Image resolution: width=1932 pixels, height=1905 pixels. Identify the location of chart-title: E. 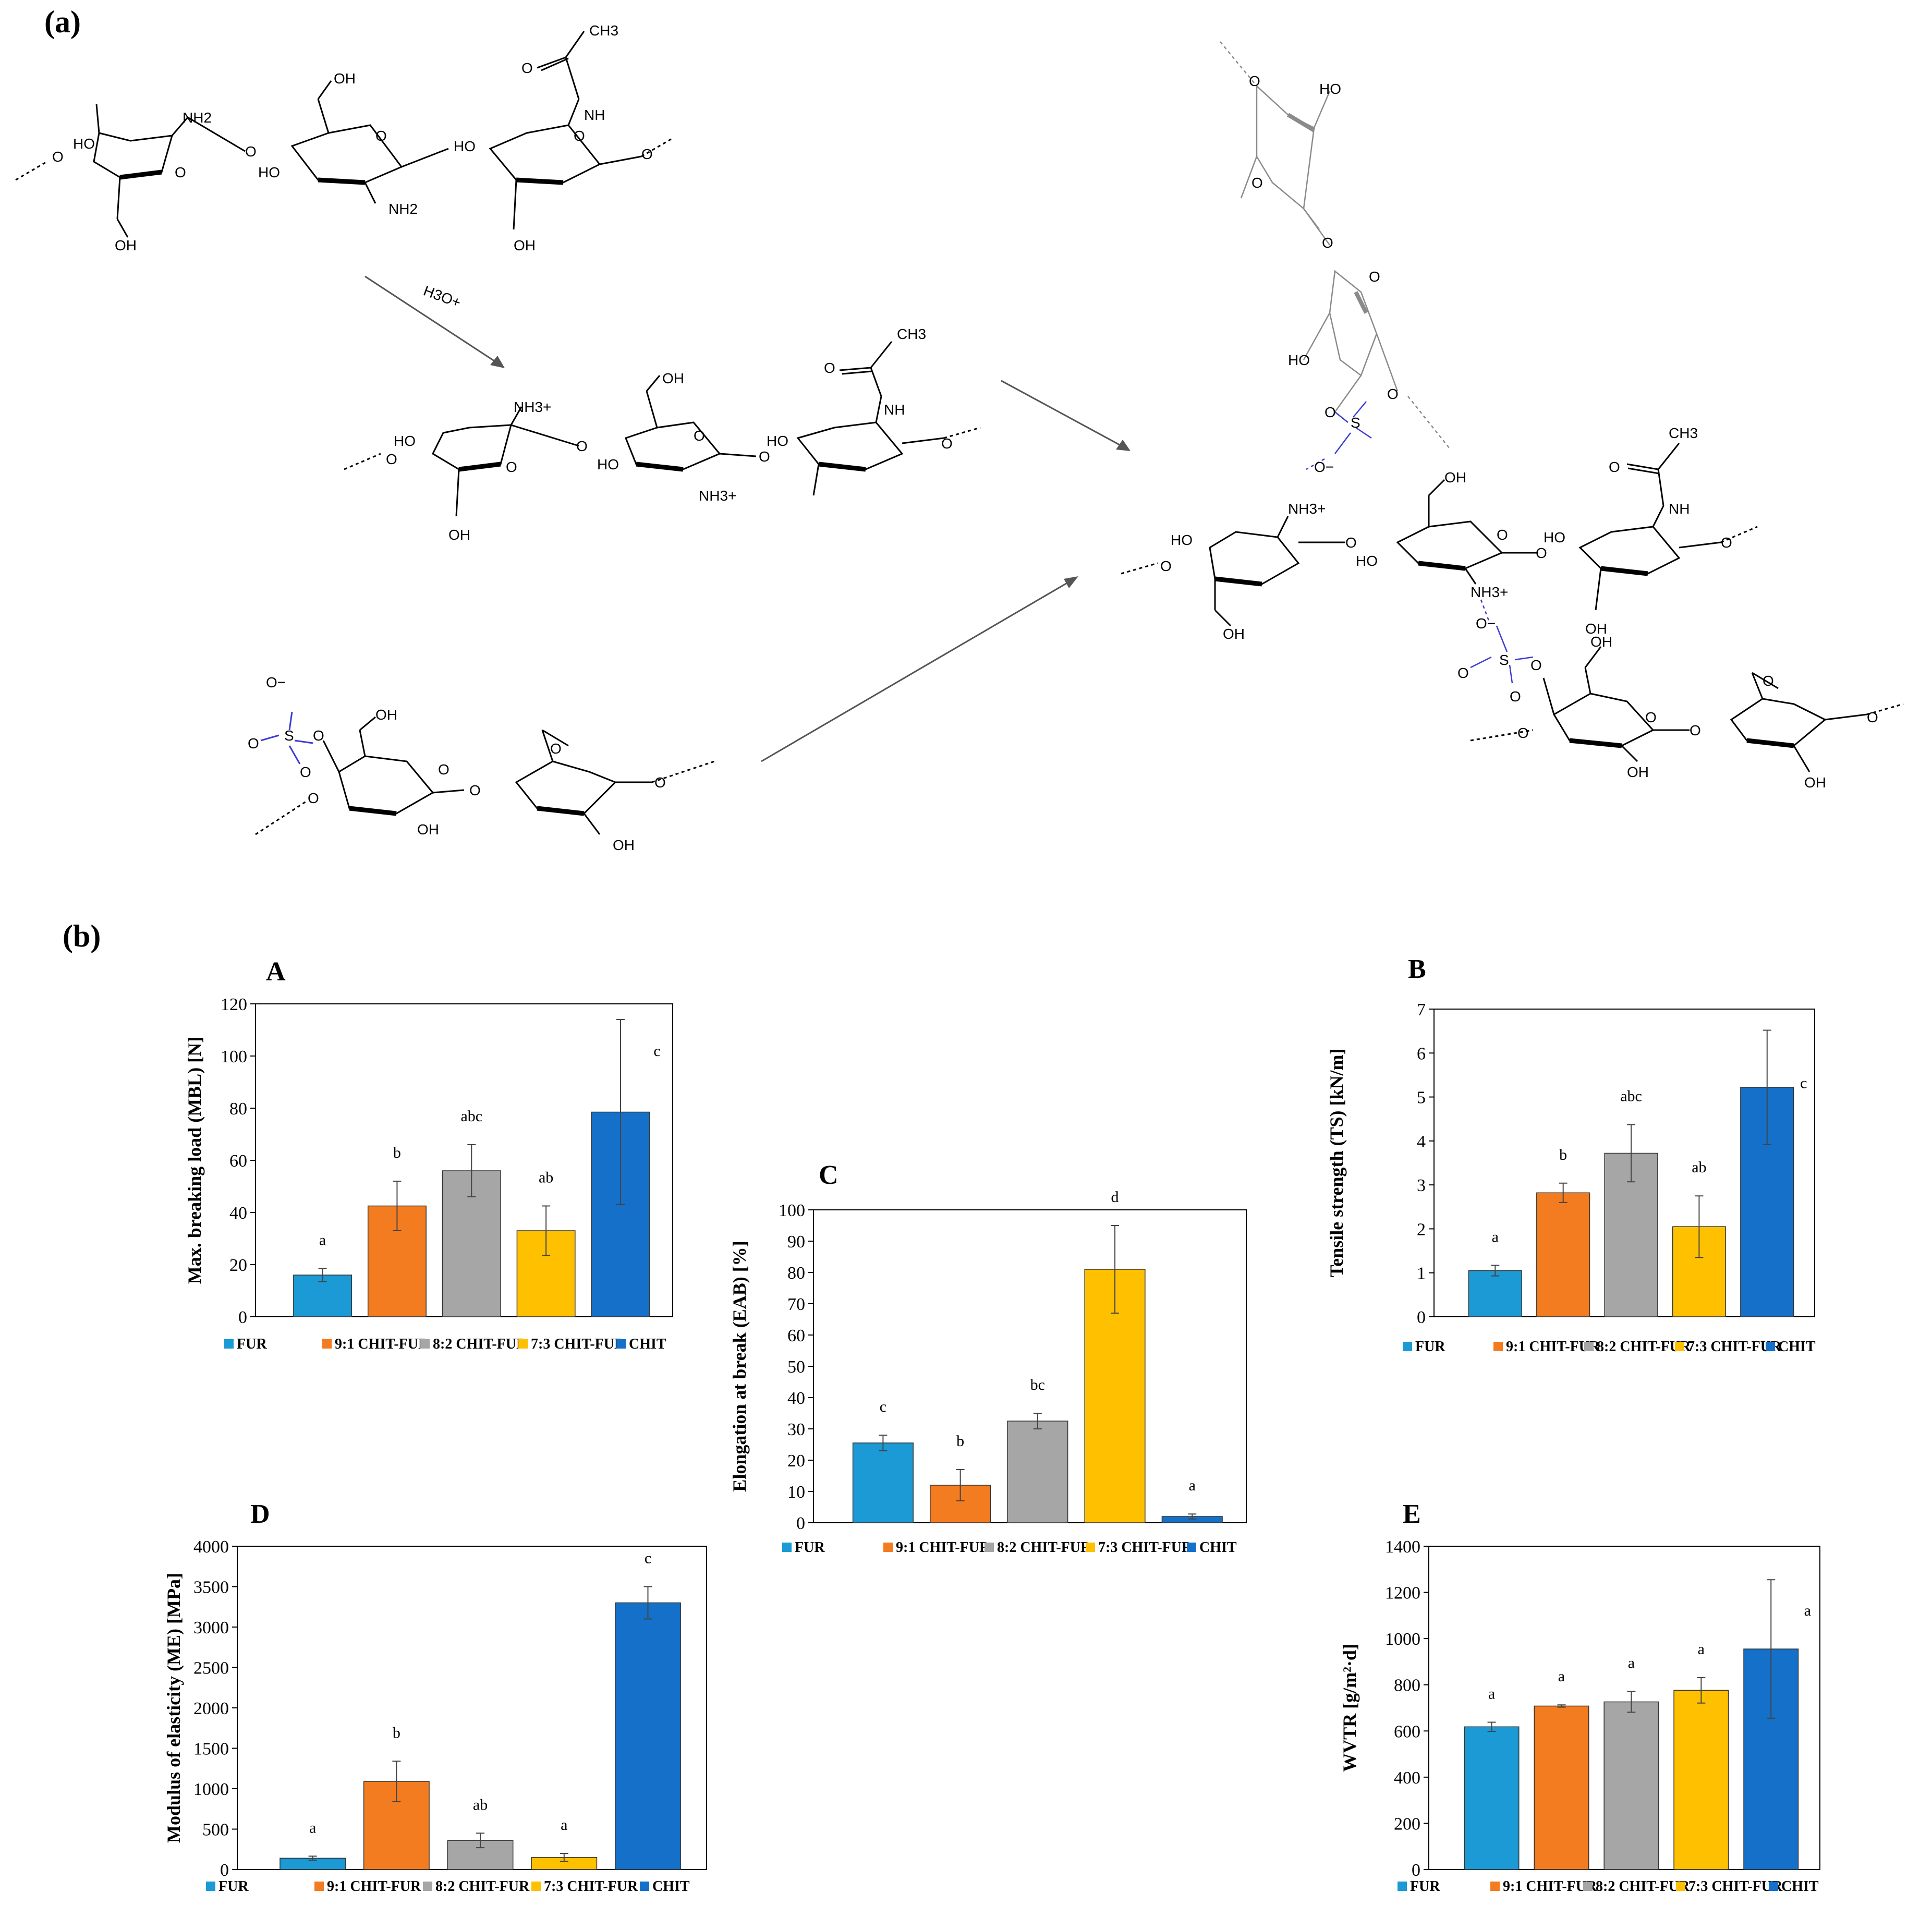
(1412, 1514).